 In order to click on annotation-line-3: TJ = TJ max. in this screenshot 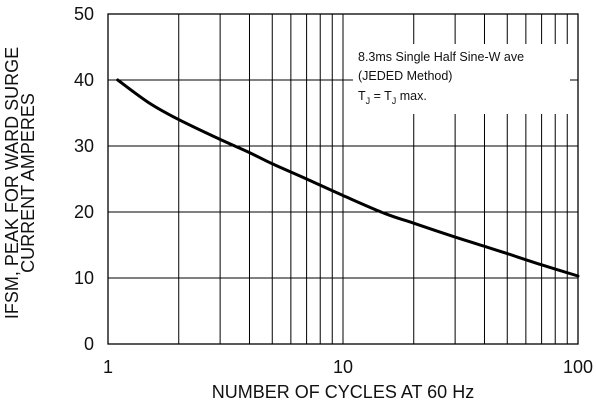, I will do `click(392, 97)`.